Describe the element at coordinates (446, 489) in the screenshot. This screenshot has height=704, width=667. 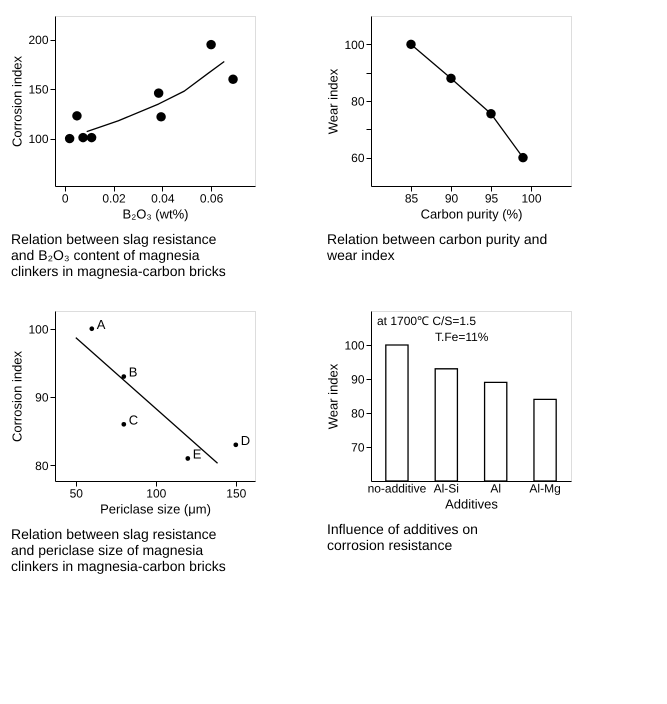
I see `x-tick-label: Al-Si` at that location.